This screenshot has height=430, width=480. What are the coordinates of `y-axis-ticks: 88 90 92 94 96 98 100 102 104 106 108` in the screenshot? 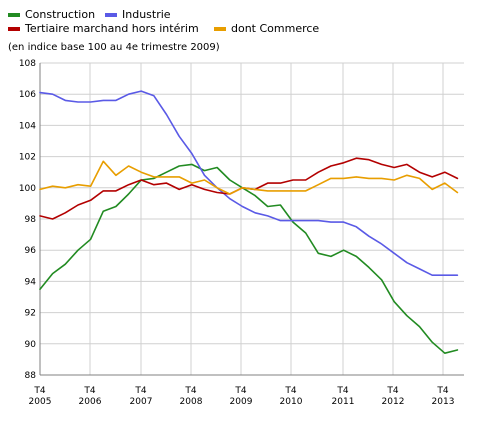 It's located at (27, 220).